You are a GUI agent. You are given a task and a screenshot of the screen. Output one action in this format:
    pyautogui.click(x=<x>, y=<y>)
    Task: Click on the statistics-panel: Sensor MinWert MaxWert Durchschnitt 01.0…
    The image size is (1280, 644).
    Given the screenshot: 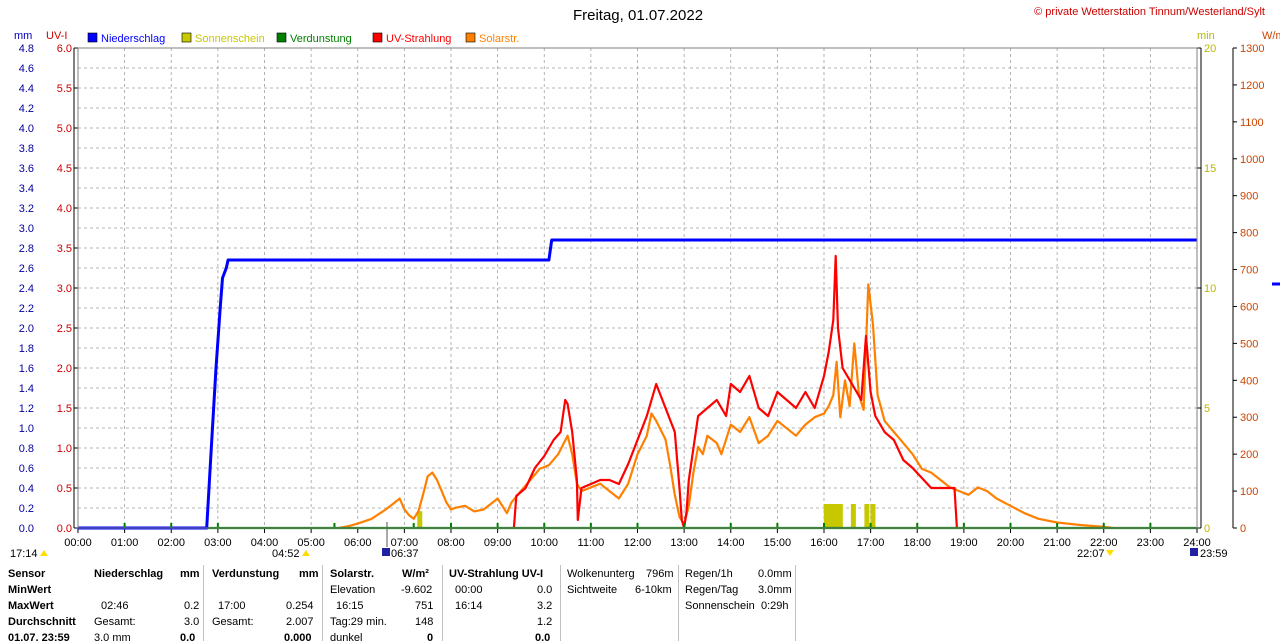 What is the action you would take?
    pyautogui.click(x=640, y=603)
    